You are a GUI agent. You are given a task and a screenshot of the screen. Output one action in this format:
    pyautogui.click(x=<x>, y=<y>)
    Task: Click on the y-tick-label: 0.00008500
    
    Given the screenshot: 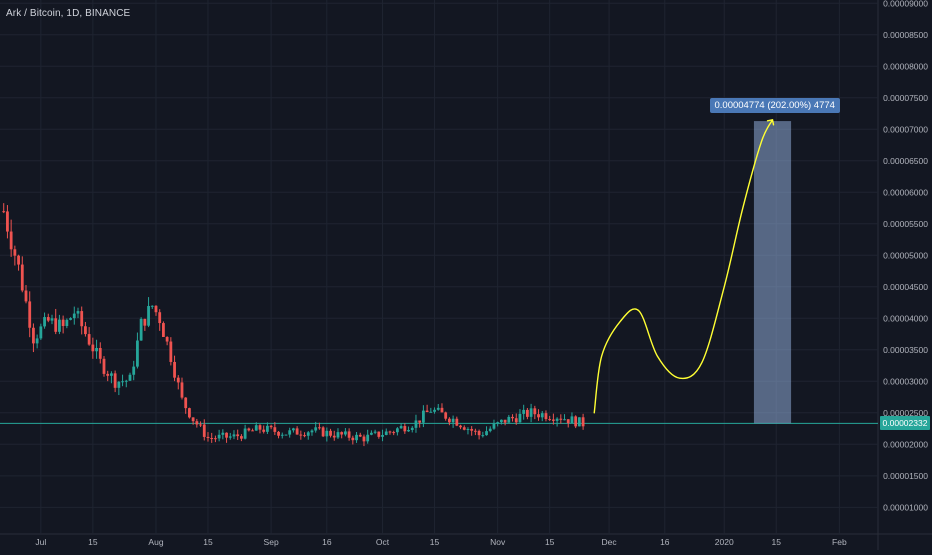 What is the action you would take?
    pyautogui.click(x=905, y=35)
    